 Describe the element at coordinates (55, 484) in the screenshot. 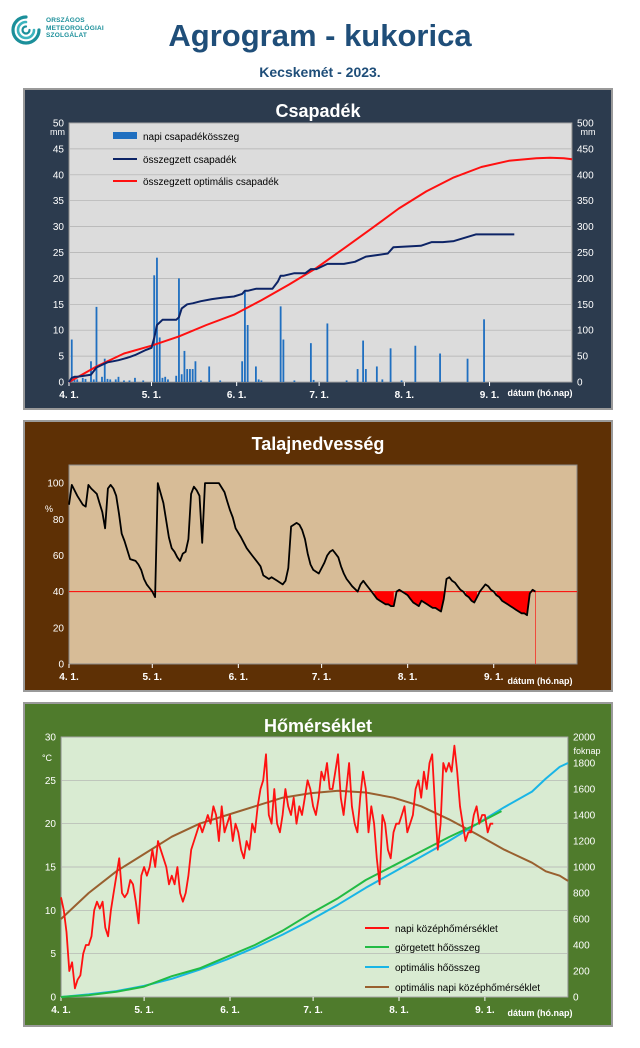

I see `y-tick-label-left: 100` at that location.